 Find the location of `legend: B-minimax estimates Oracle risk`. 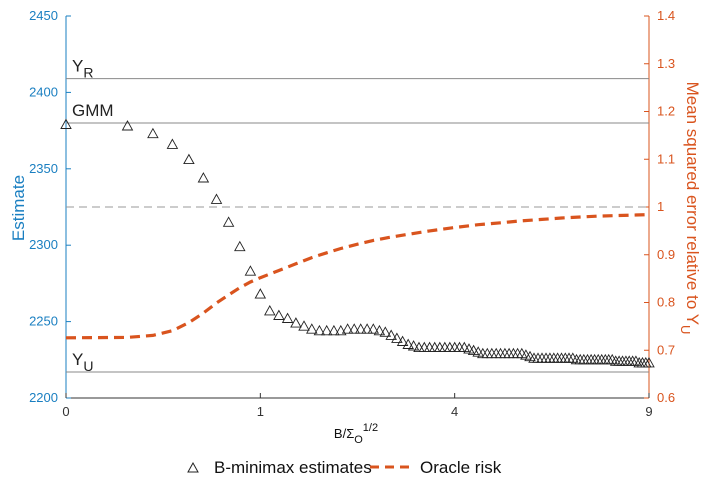

legend: B-minimax estimates Oracle risk is located at coordinates (344, 467).